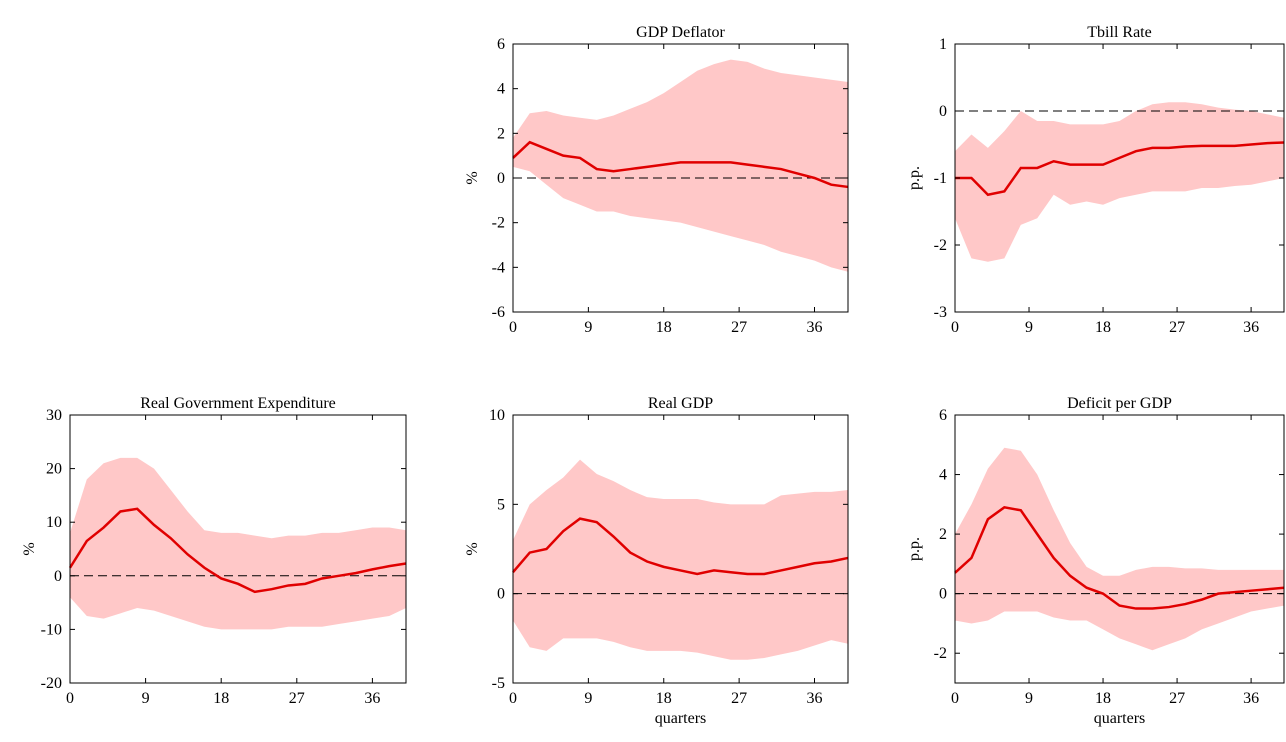  What do you see at coordinates (1119, 403) in the screenshot?
I see `panel-title: Deficit per GDP` at bounding box center [1119, 403].